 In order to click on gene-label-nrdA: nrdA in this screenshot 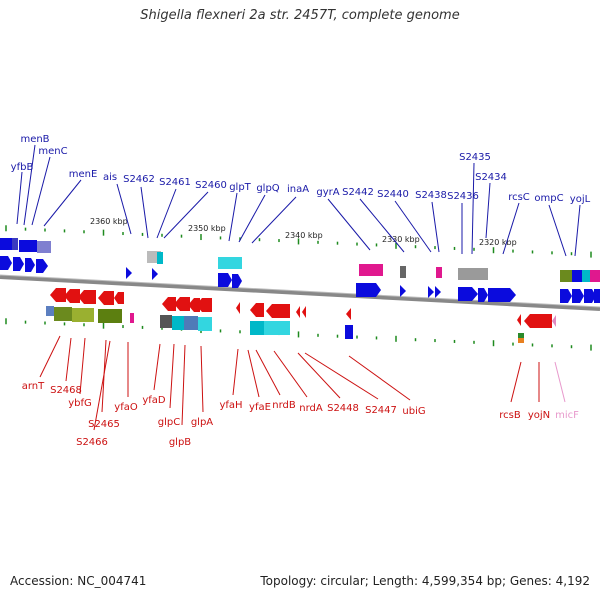, I will do `click(311, 408)`.